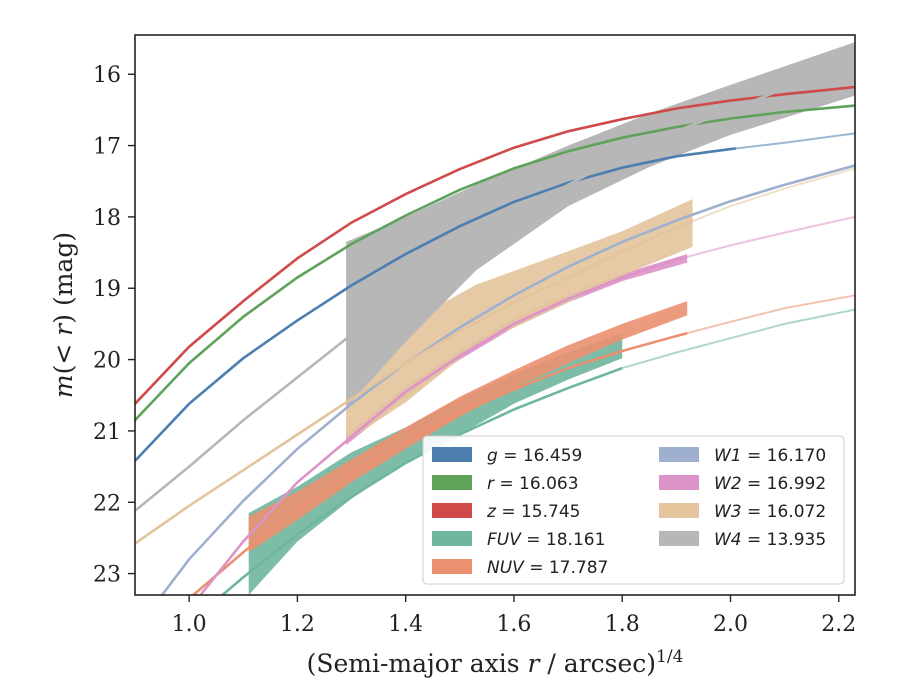 This screenshot has width=900, height=700. What do you see at coordinates (547, 568) in the screenshot?
I see `legend-label-nuv: NUV = 17.787` at bounding box center [547, 568].